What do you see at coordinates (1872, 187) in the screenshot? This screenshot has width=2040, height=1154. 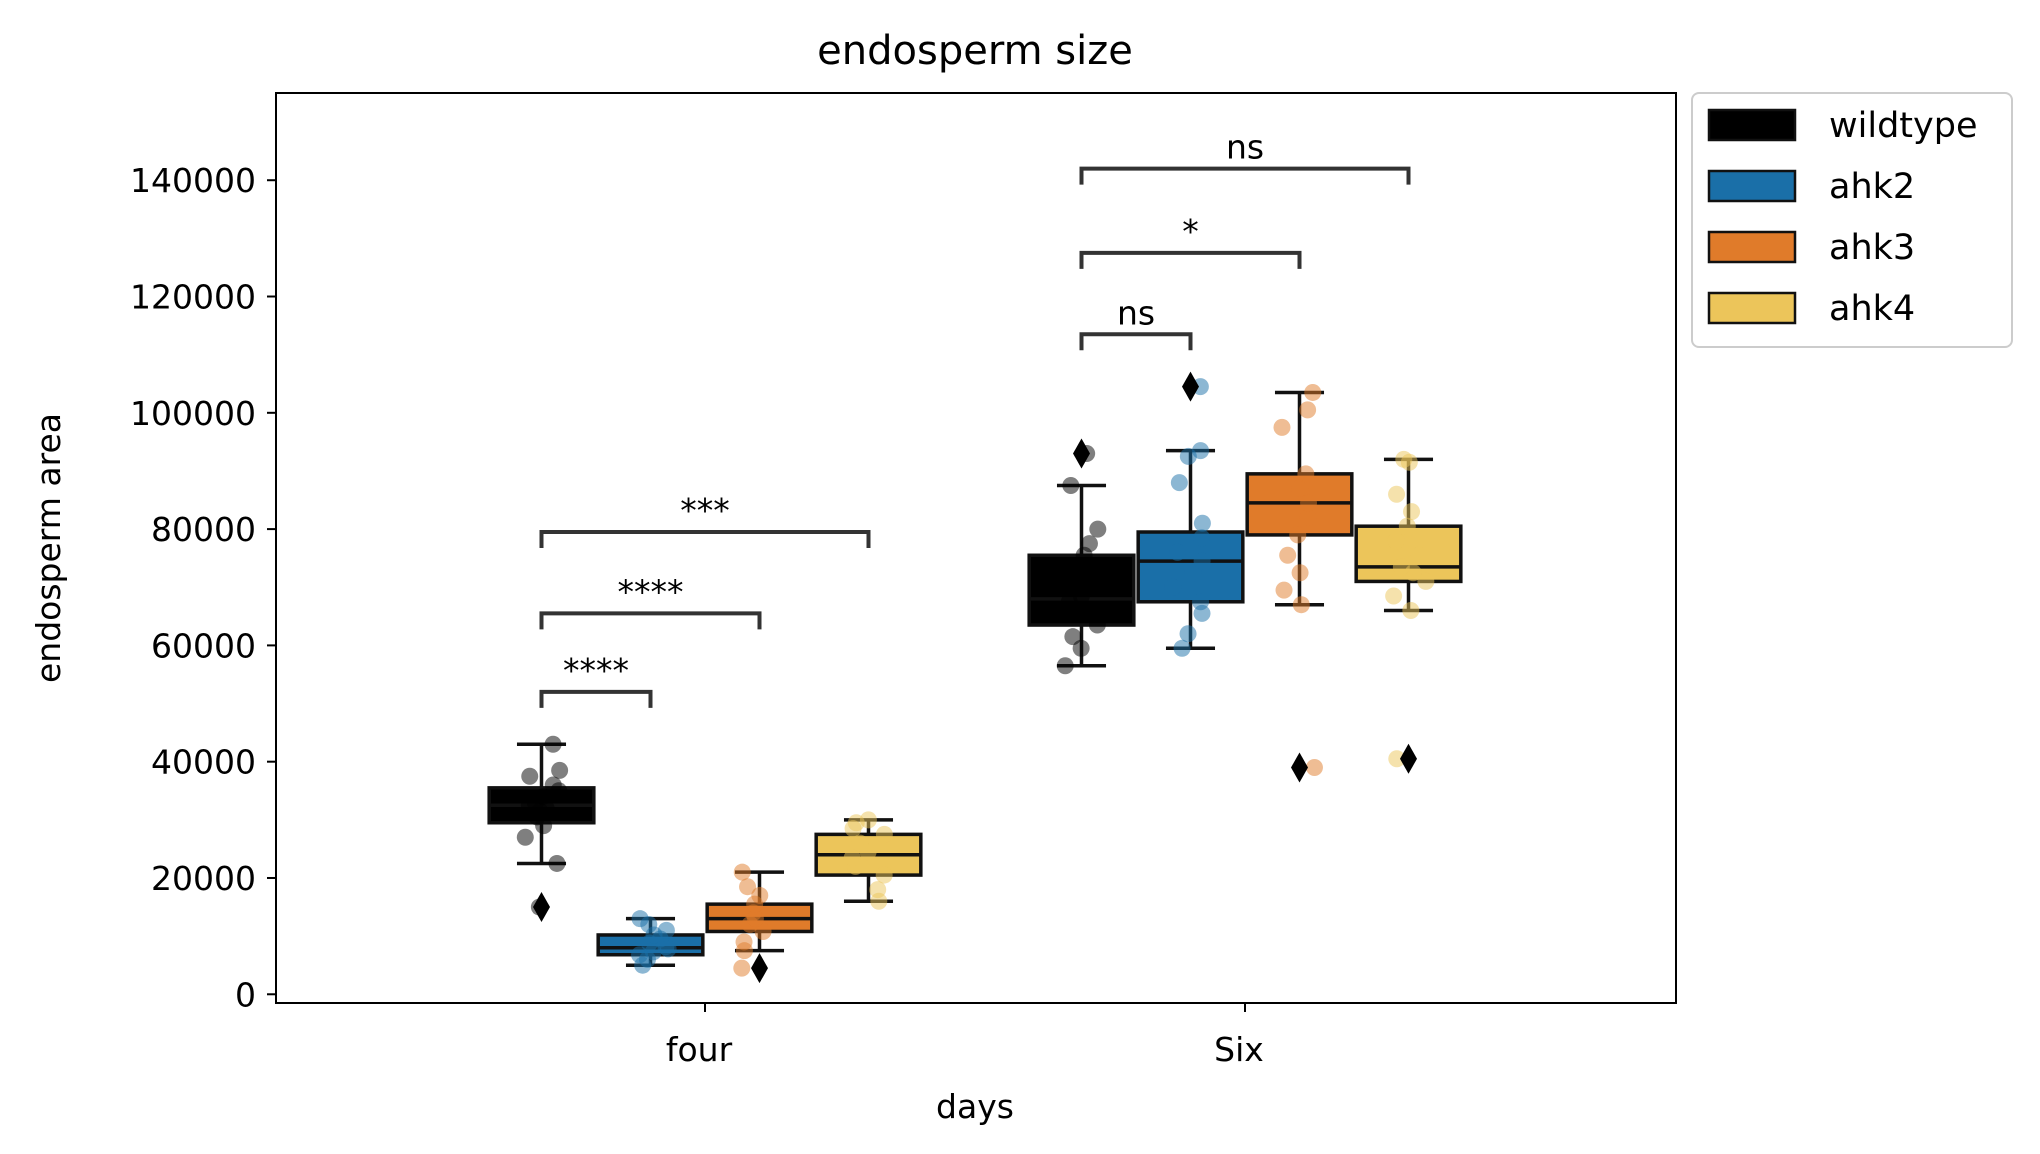 I see `legend-label: ahk2` at bounding box center [1872, 187].